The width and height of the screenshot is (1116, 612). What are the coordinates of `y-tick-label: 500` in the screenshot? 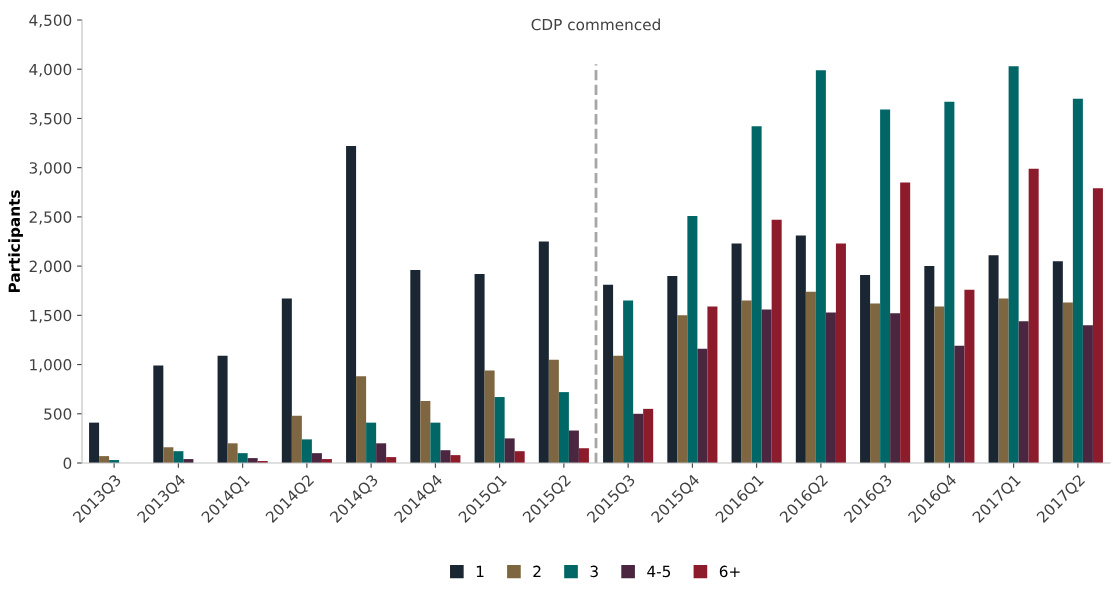 It's located at (58, 414).